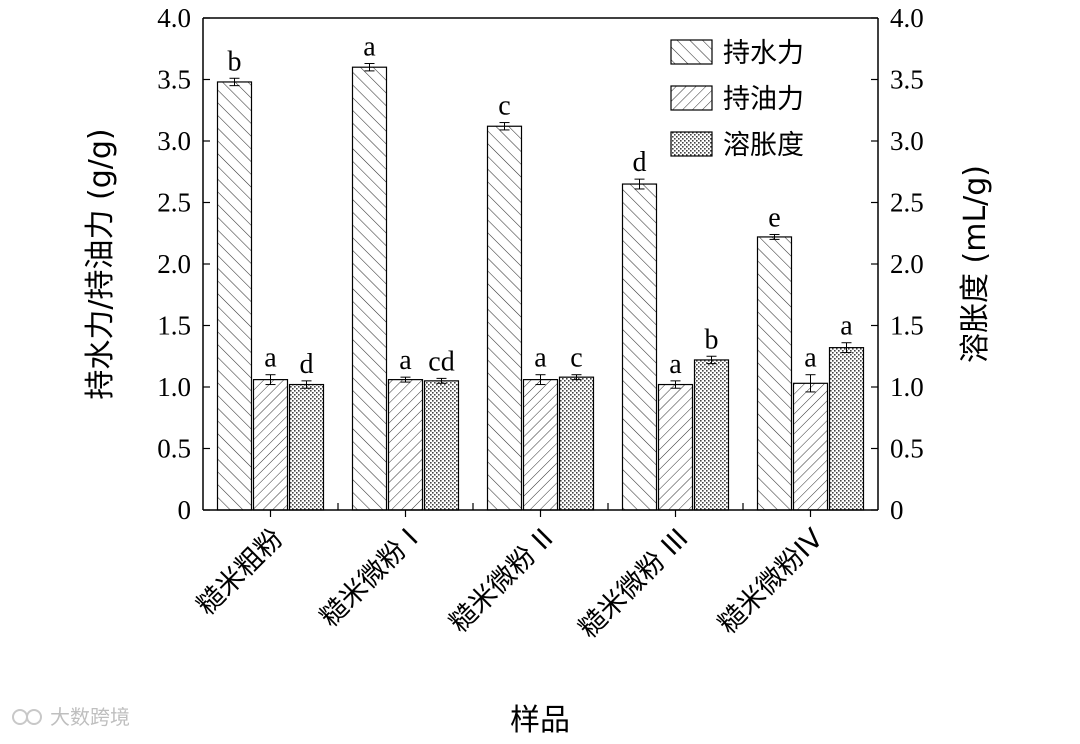  I want to click on y-axis-left-title: 持水力/持油力 (g/g), so click(100, 263).